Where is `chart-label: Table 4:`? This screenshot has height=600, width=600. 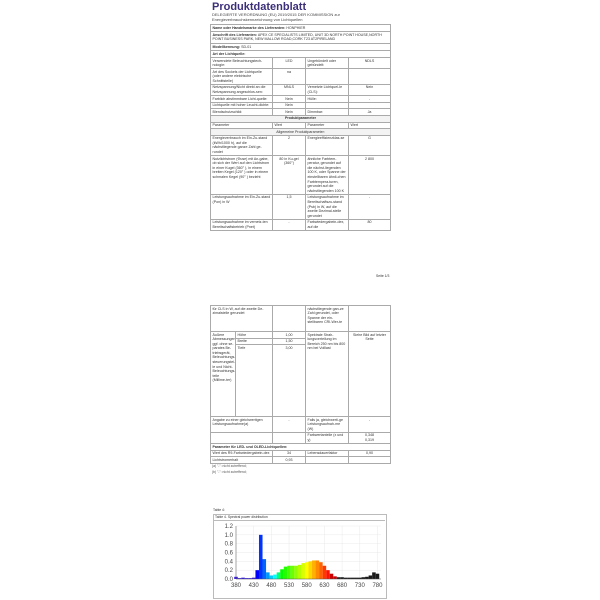 chart-label: Table 4: is located at coordinates (219, 510).